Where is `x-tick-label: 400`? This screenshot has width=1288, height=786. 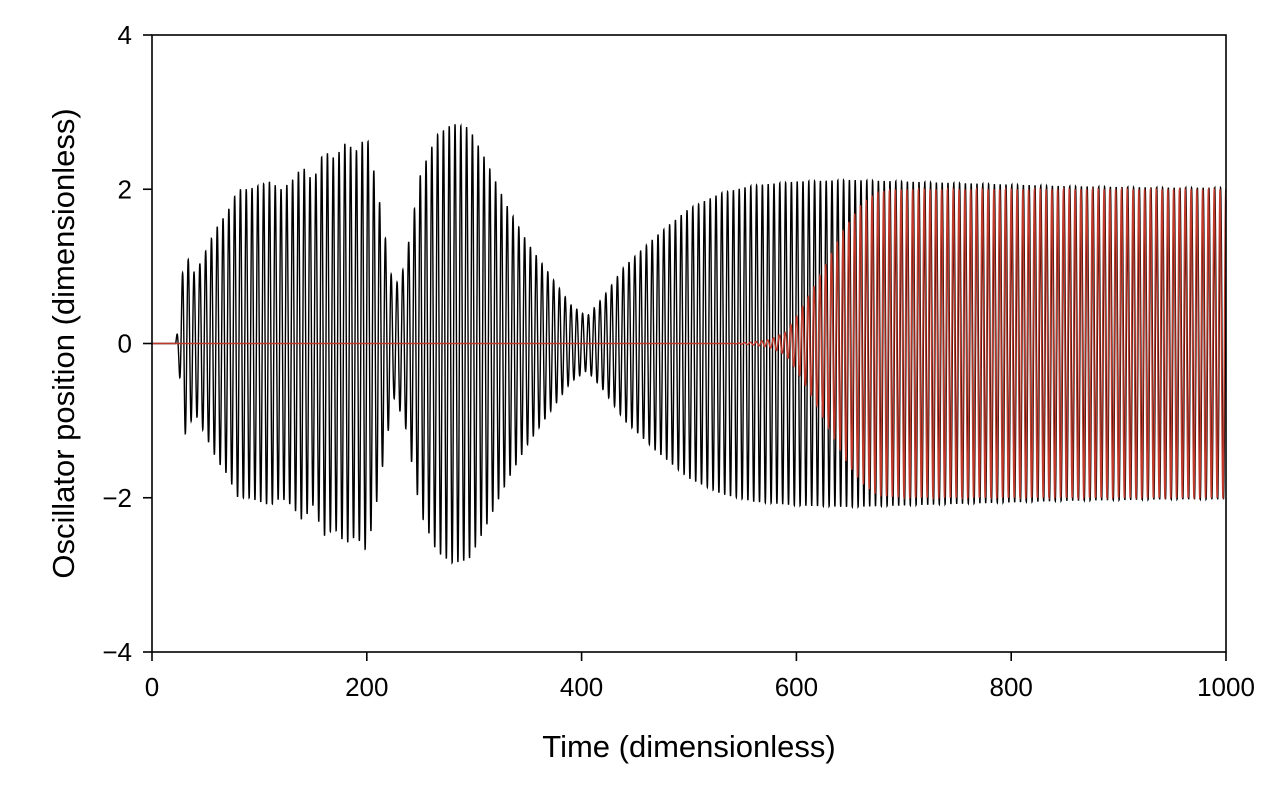
x-tick-label: 400 is located at coordinates (581, 687).